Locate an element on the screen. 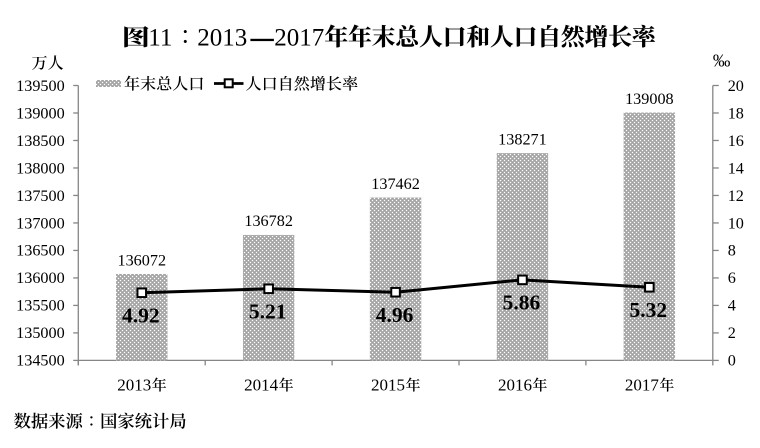 The image size is (760, 448). svg-text: 4.96 is located at coordinates (395, 315).